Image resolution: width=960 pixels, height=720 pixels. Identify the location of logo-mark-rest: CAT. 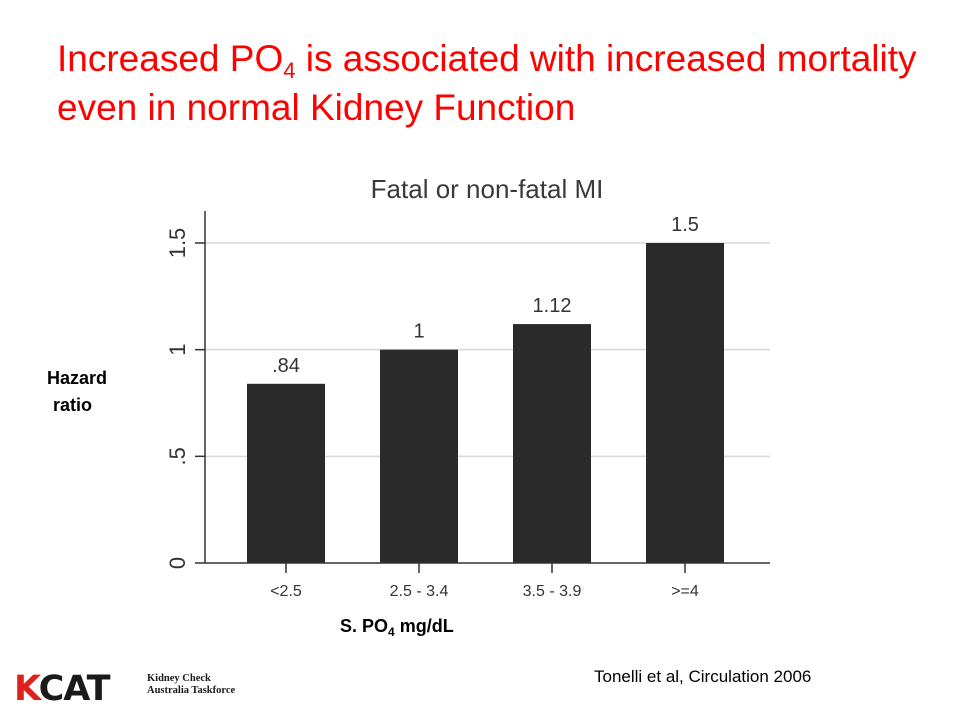
(74, 689).